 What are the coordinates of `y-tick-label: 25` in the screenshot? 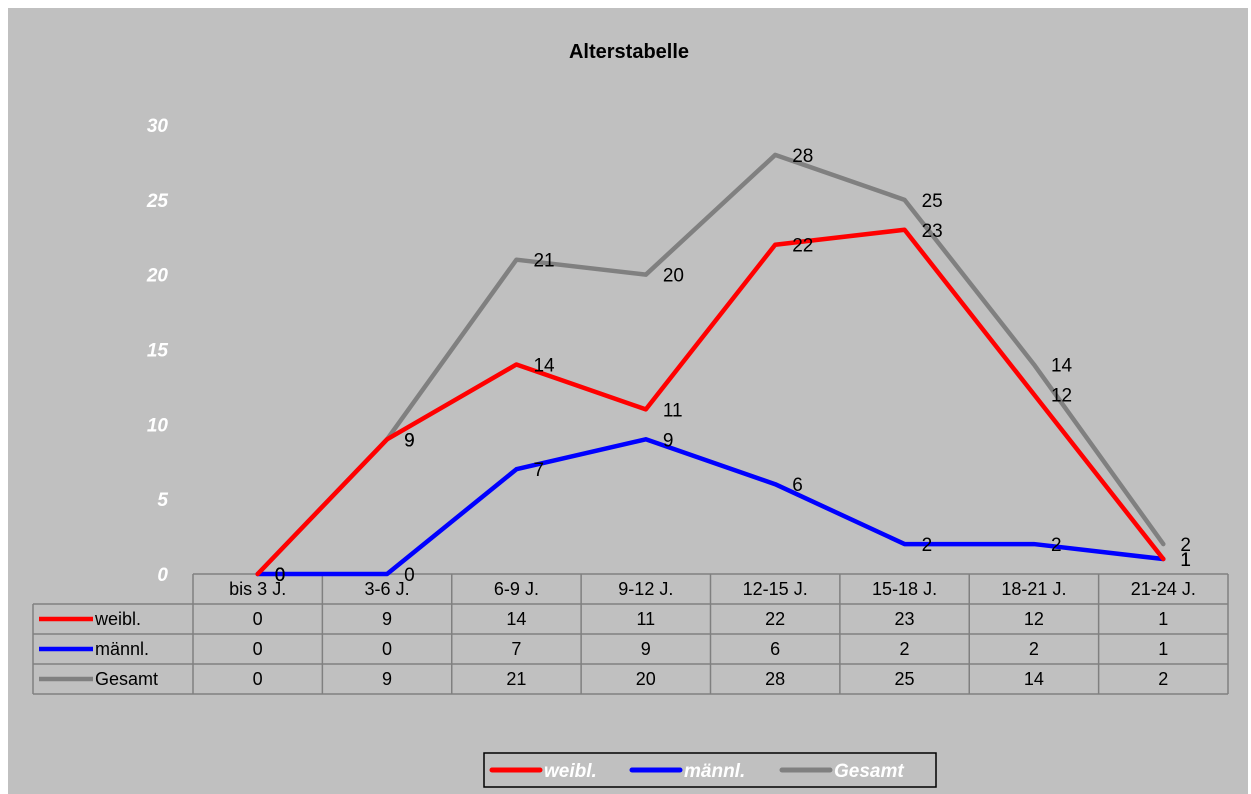 It's located at (157, 201).